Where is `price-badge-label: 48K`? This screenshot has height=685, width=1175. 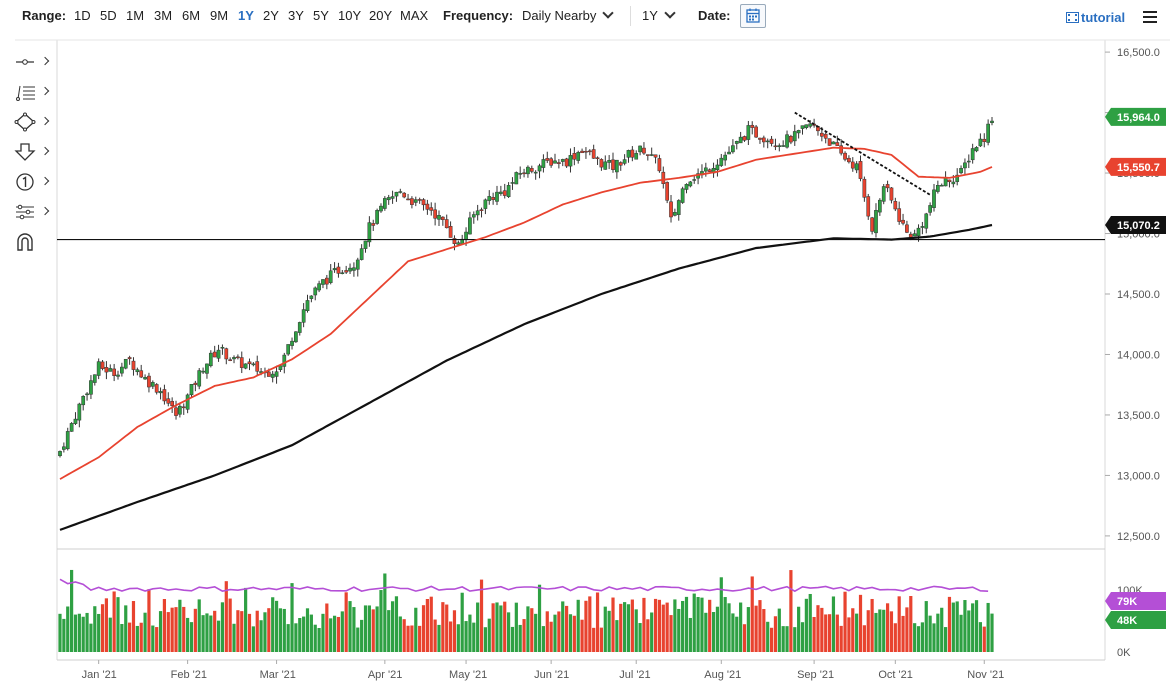 price-badge-label: 48K is located at coordinates (1127, 621).